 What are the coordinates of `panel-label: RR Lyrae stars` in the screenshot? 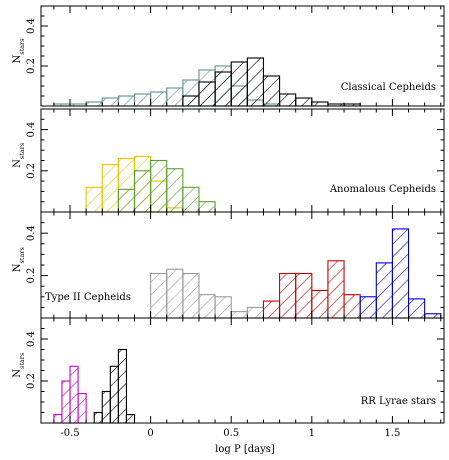 It's located at (398, 401).